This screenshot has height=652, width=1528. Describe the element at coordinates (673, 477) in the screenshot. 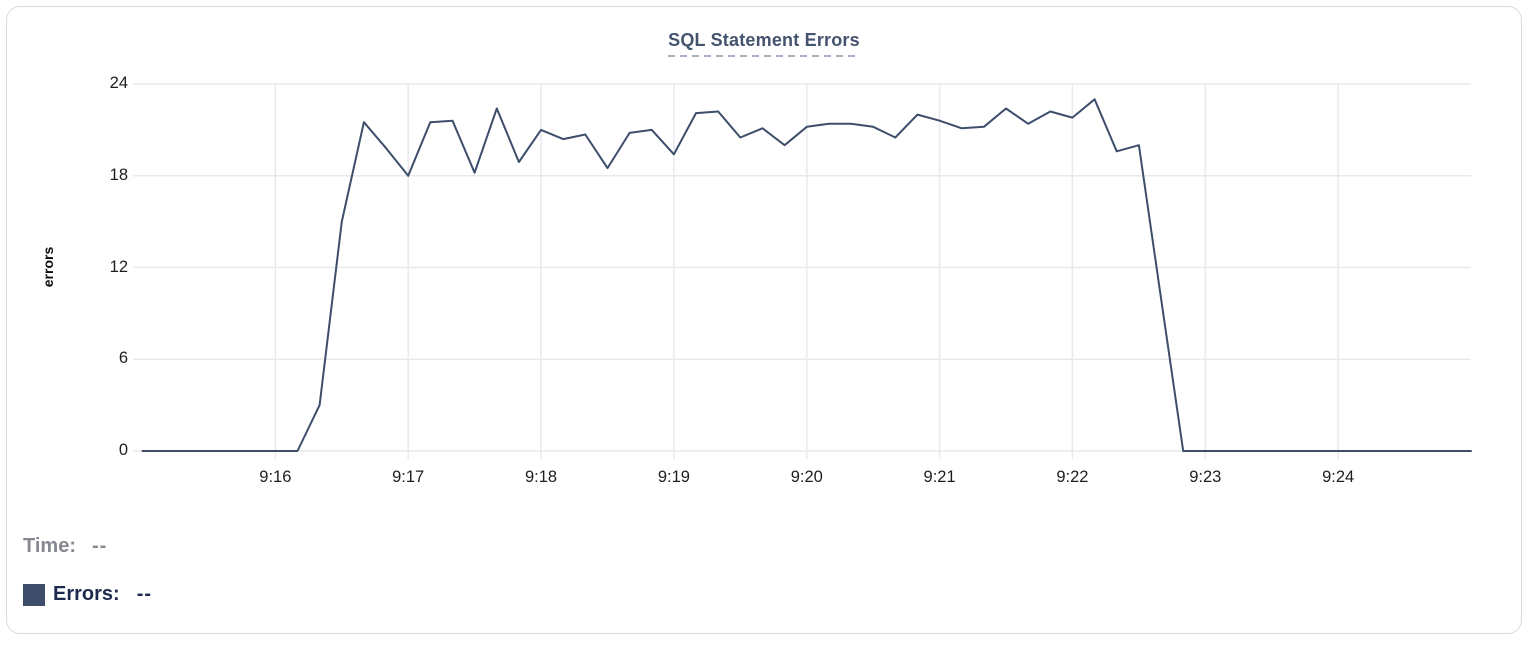

I see `x-tick-label: 9:19` at that location.